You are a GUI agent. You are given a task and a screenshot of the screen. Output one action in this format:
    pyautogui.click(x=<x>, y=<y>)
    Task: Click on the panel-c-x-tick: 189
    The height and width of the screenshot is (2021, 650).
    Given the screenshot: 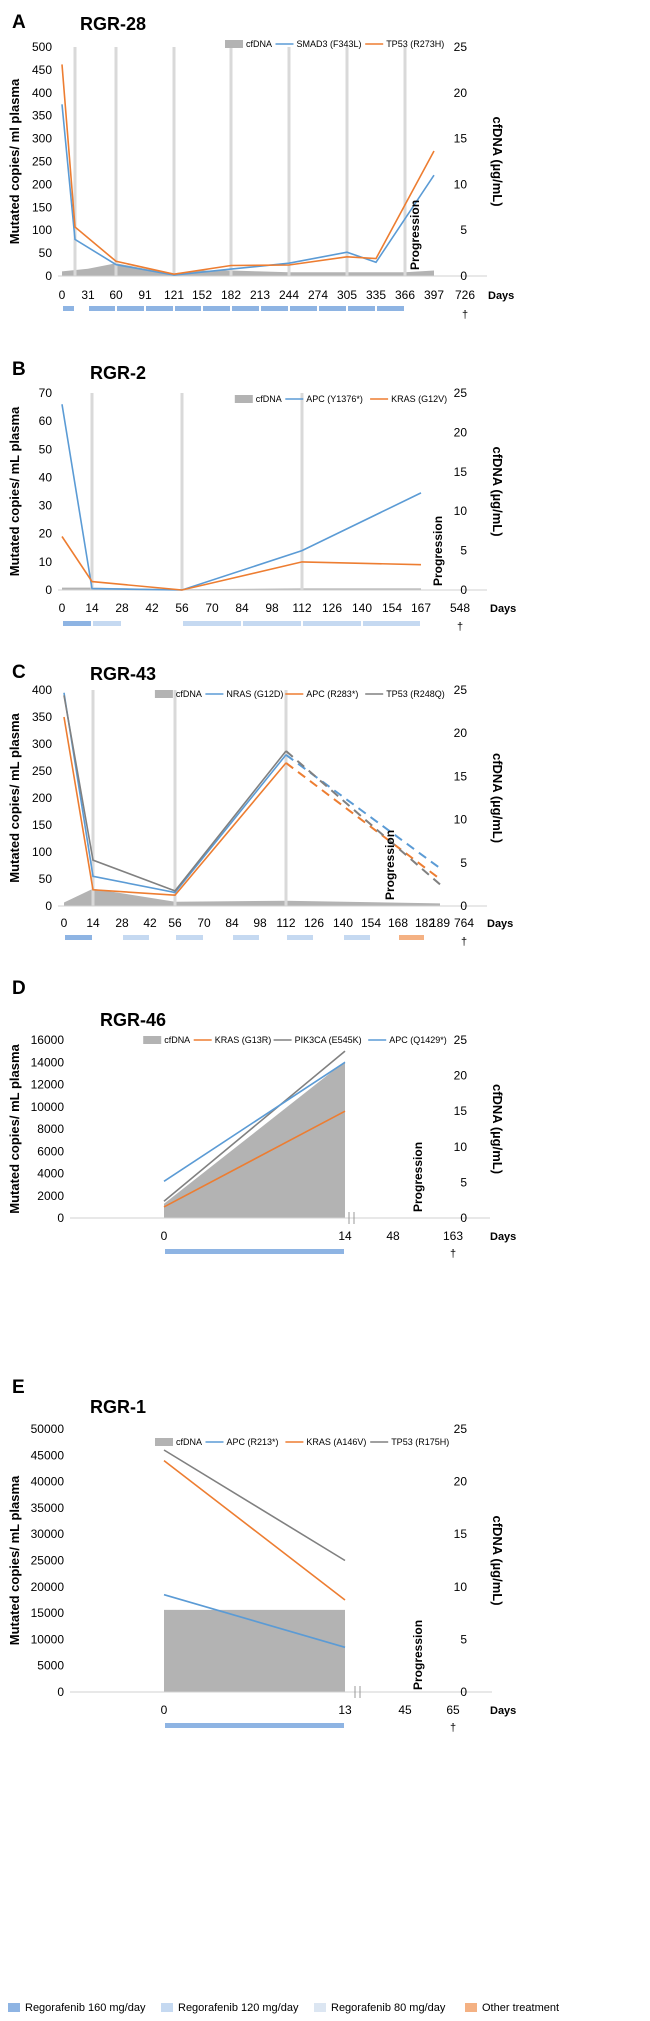 What is the action you would take?
    pyautogui.click(x=440, y=923)
    